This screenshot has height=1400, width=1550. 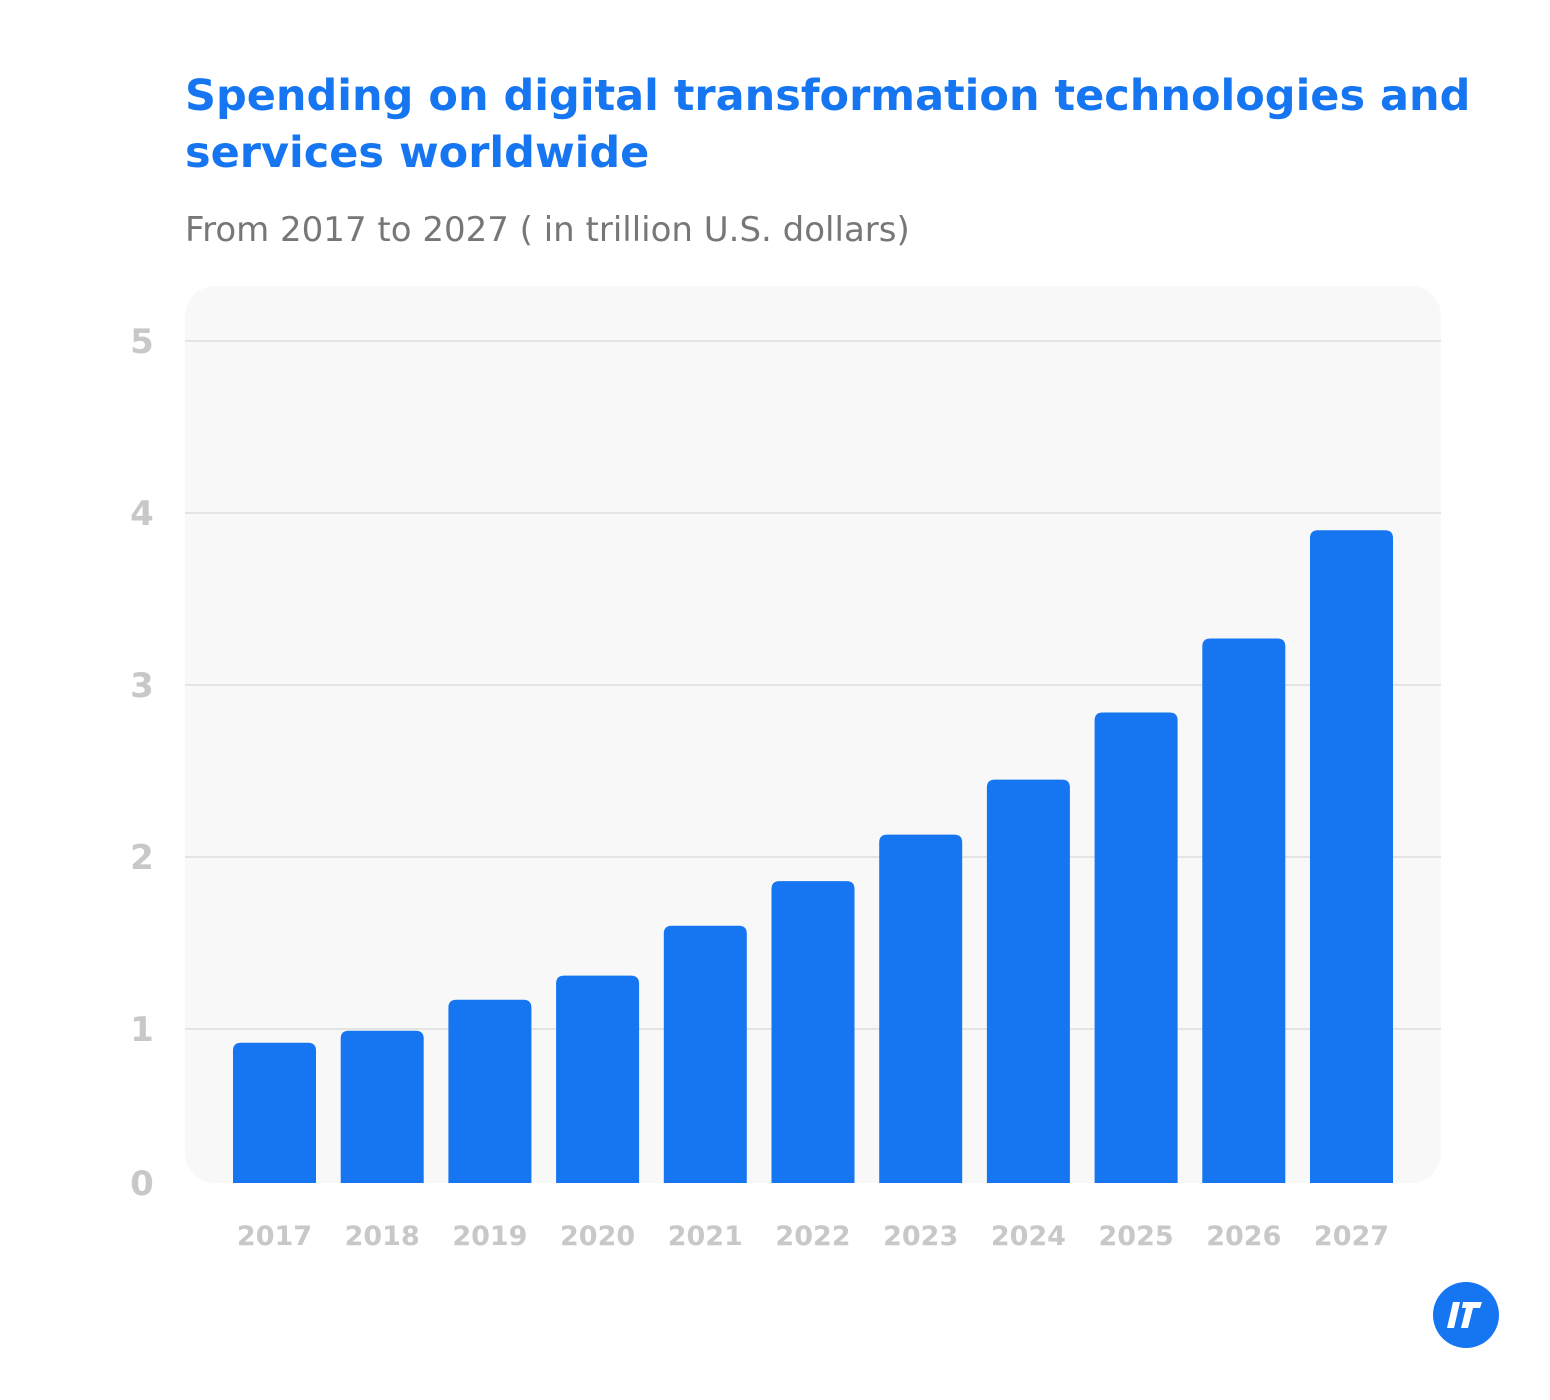 I want to click on x-tick-label: 2024, so click(x=1028, y=1236).